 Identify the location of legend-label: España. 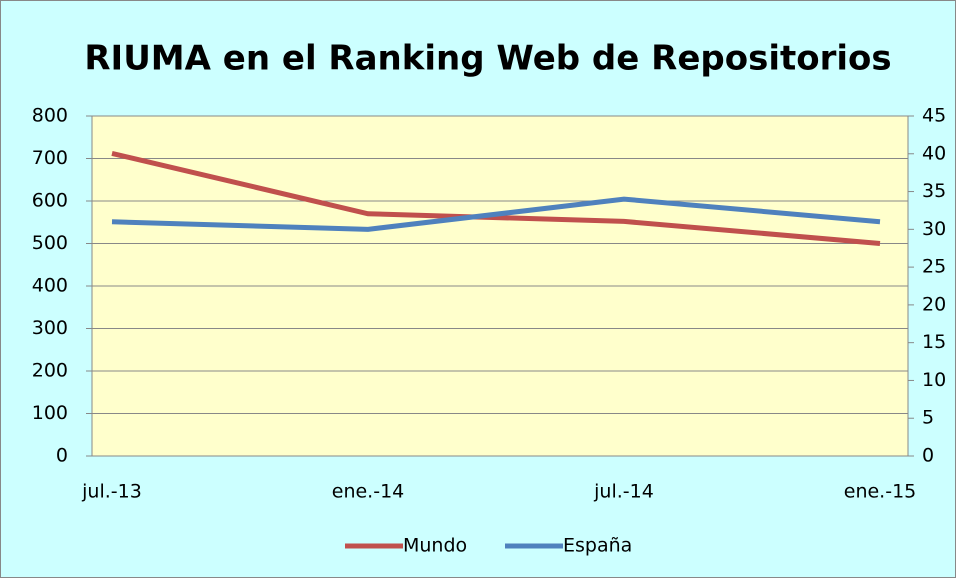
(597, 546).